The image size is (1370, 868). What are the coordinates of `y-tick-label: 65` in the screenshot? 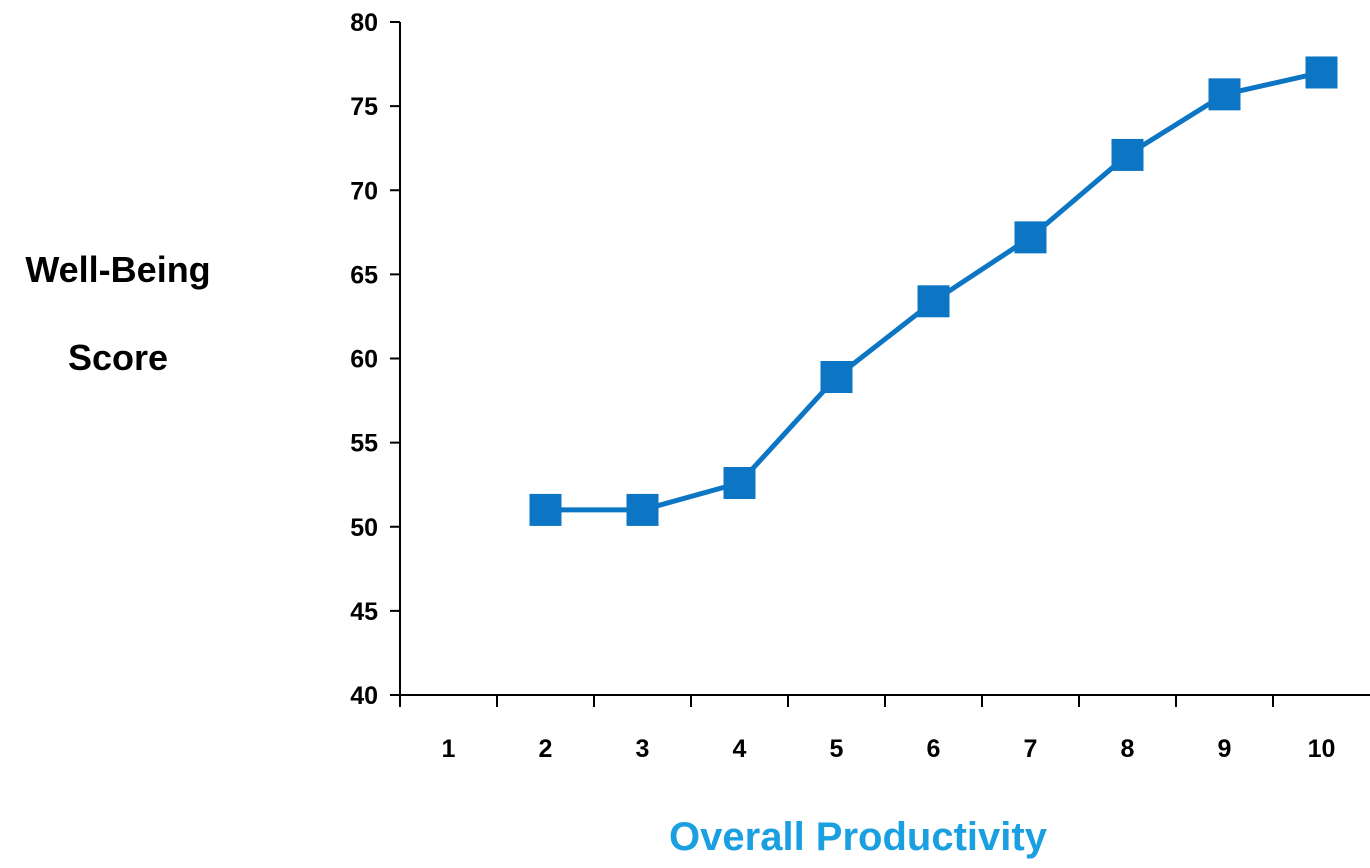 It's located at (364, 275).